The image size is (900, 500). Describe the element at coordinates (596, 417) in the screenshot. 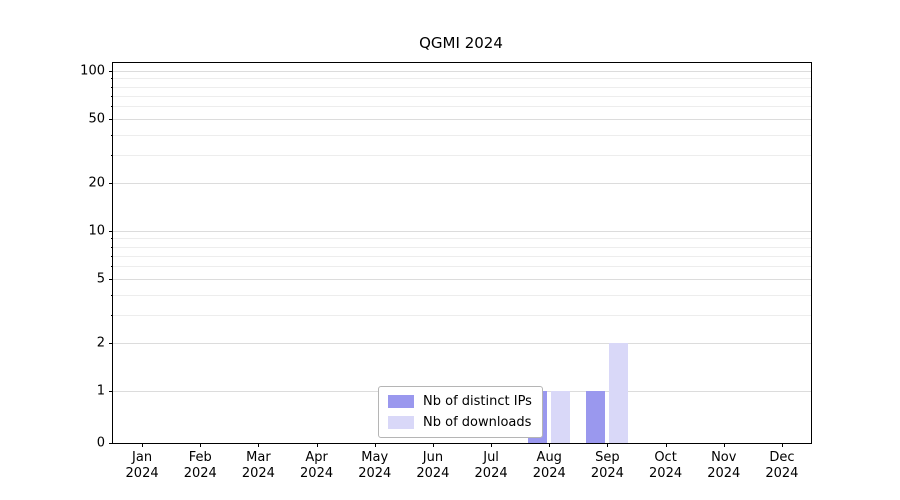

I see `bar-nb-of-distinct-ips` at that location.